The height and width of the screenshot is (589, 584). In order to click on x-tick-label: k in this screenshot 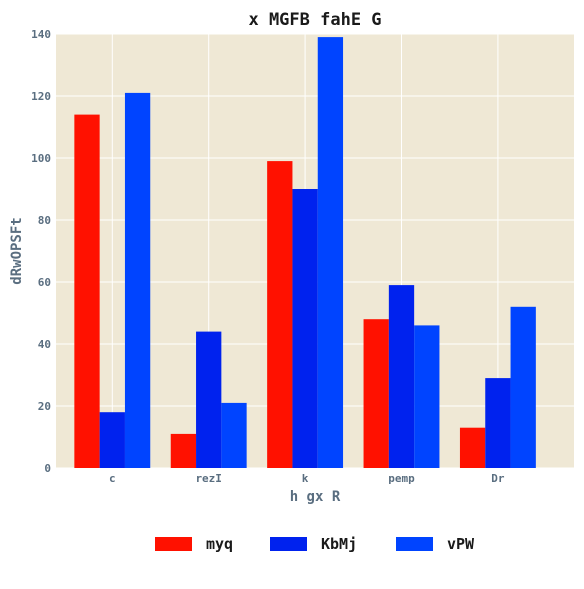, I will do `click(305, 478)`.